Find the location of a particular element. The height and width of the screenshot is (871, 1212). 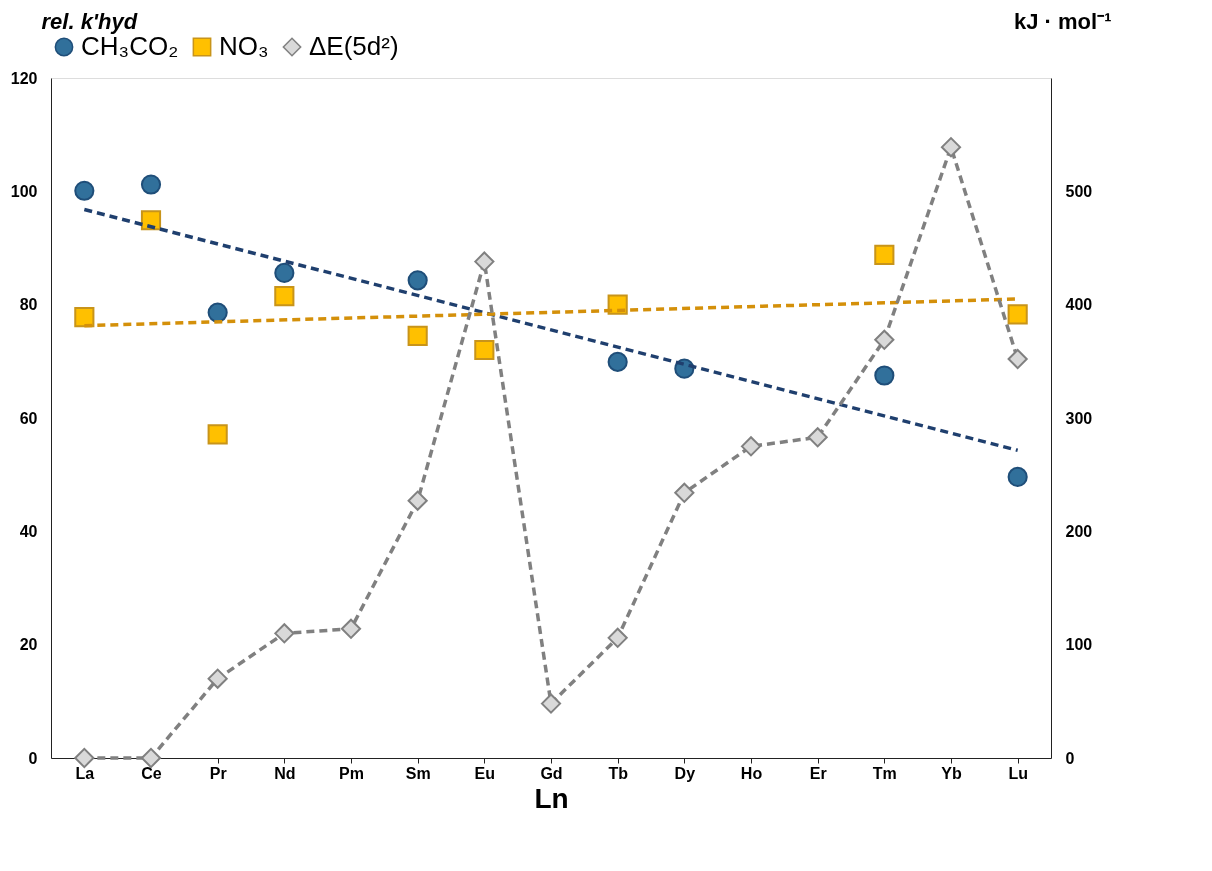

y2-tick-label: 0 is located at coordinates (1070, 758).